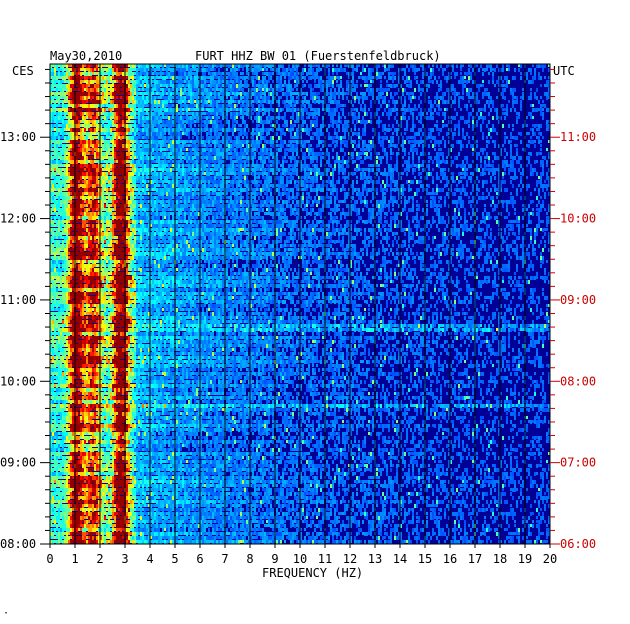  I want to click on x-tick-label: 14, so click(400, 559).